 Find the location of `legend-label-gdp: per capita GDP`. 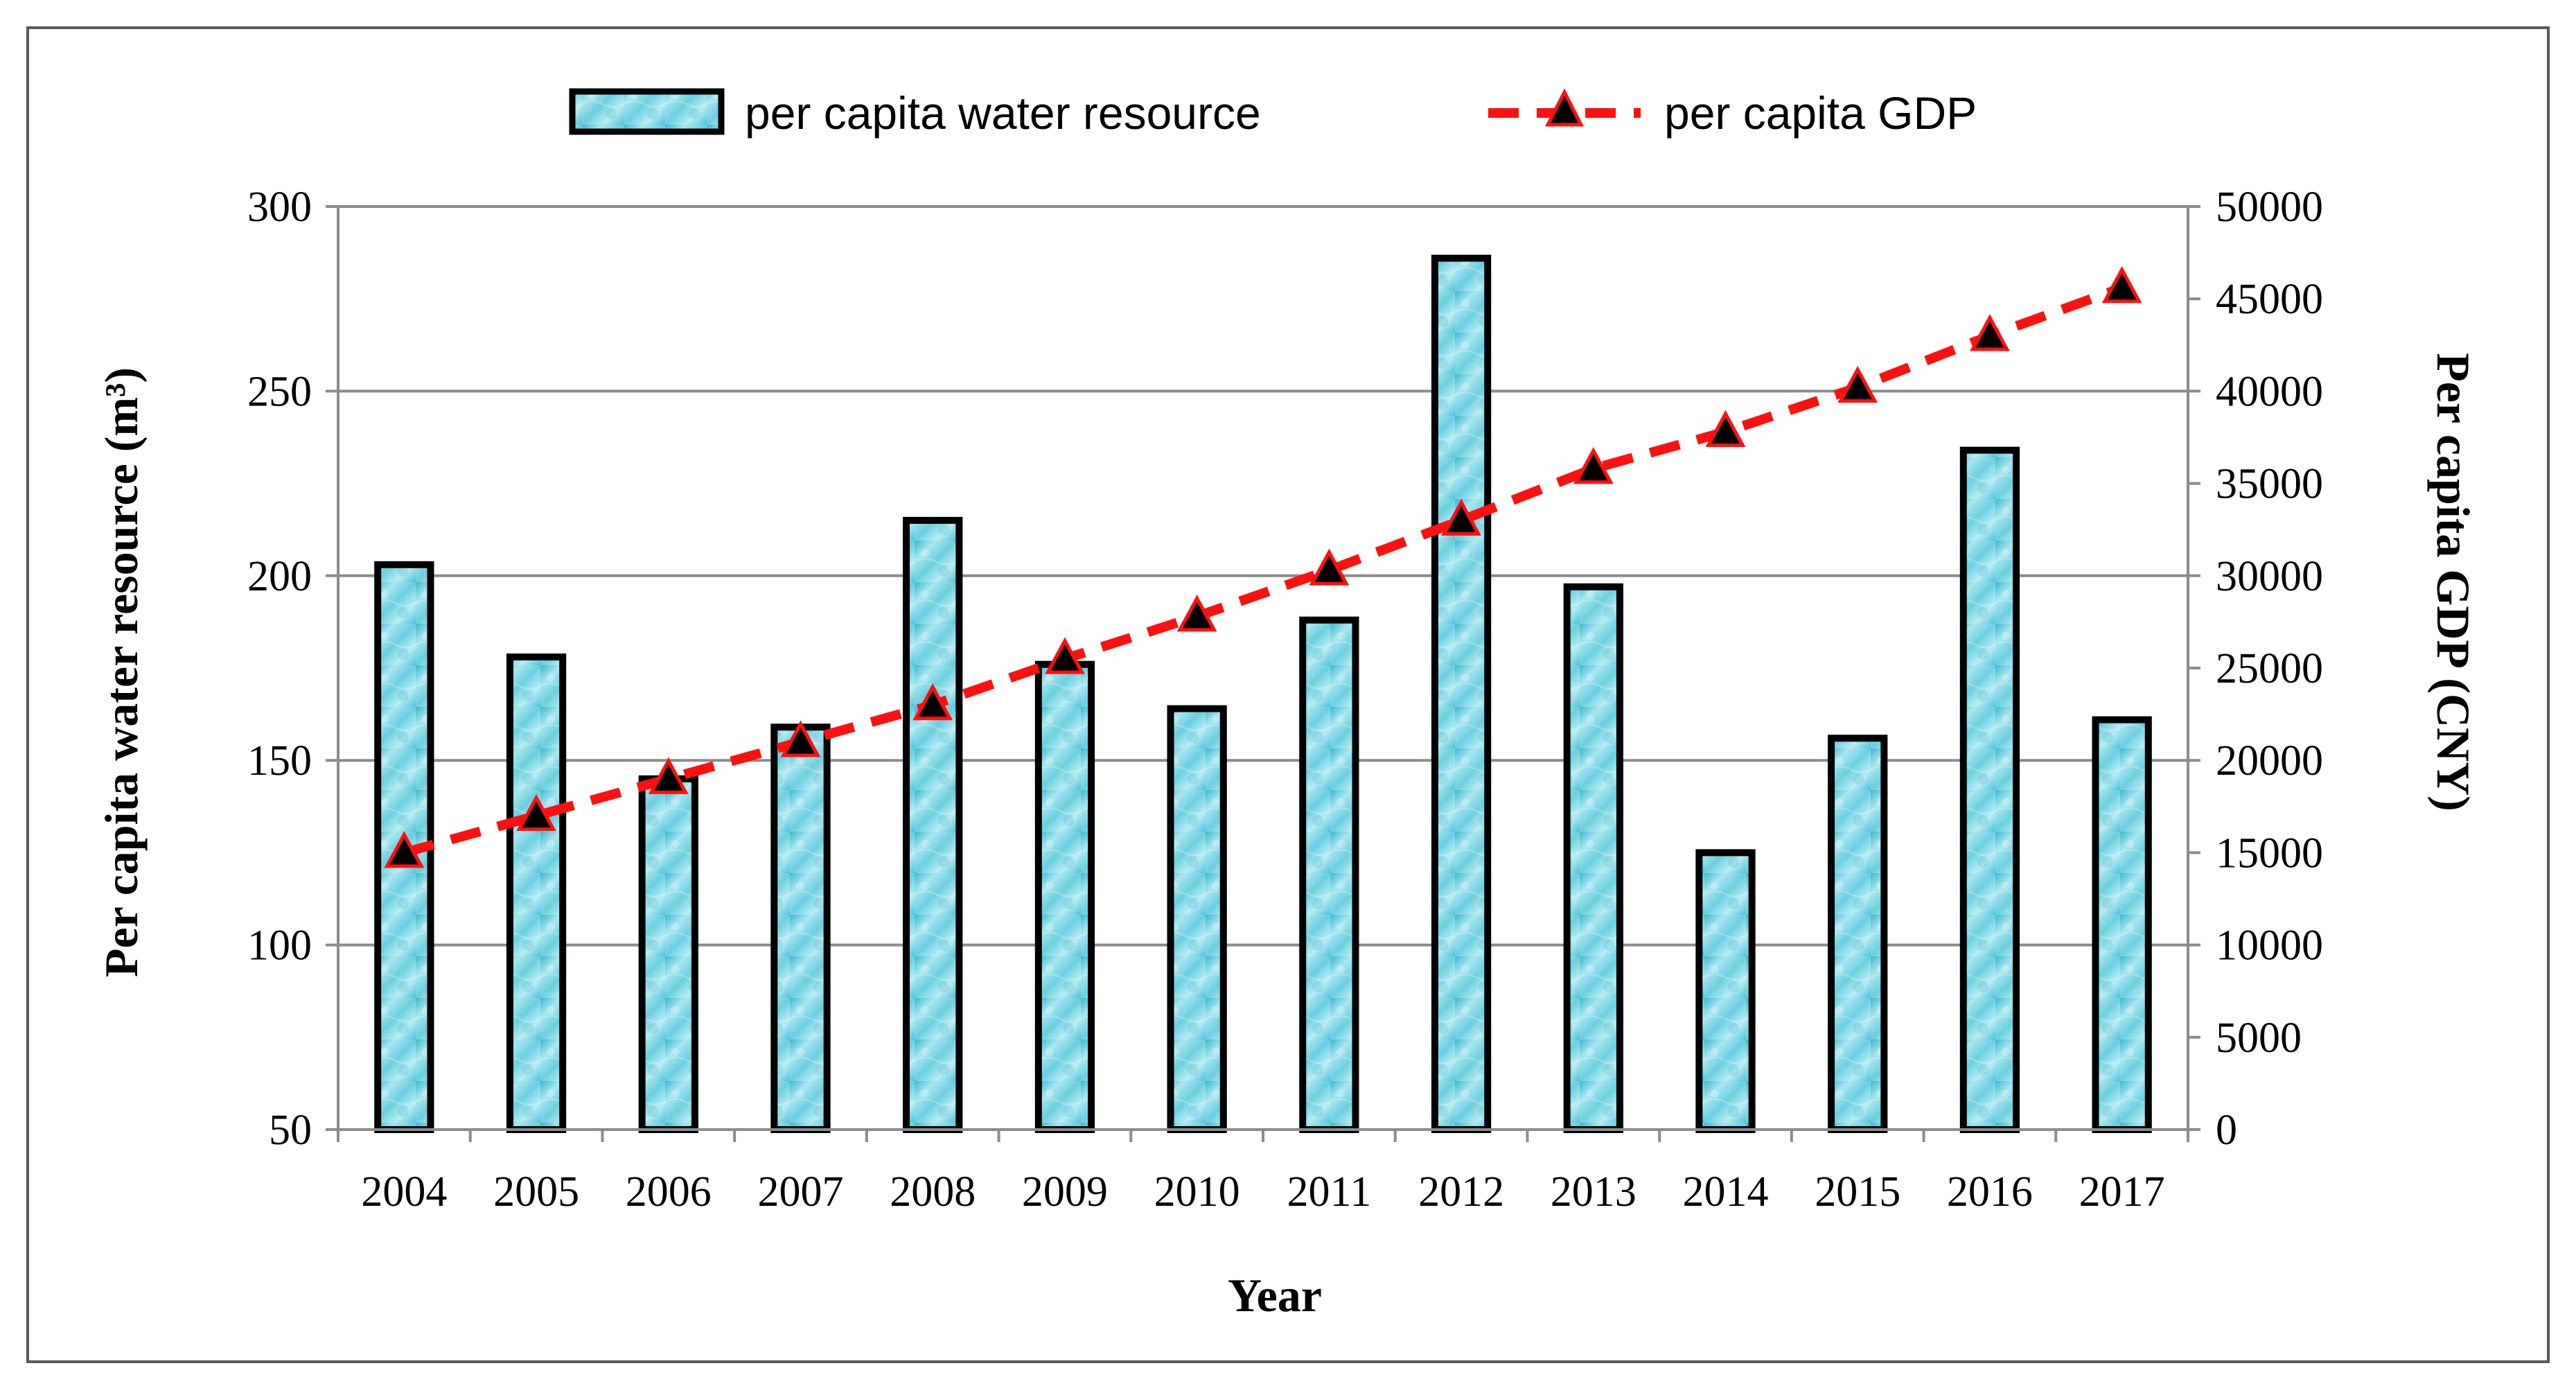

legend-label-gdp: per capita GDP is located at coordinates (1820, 113).